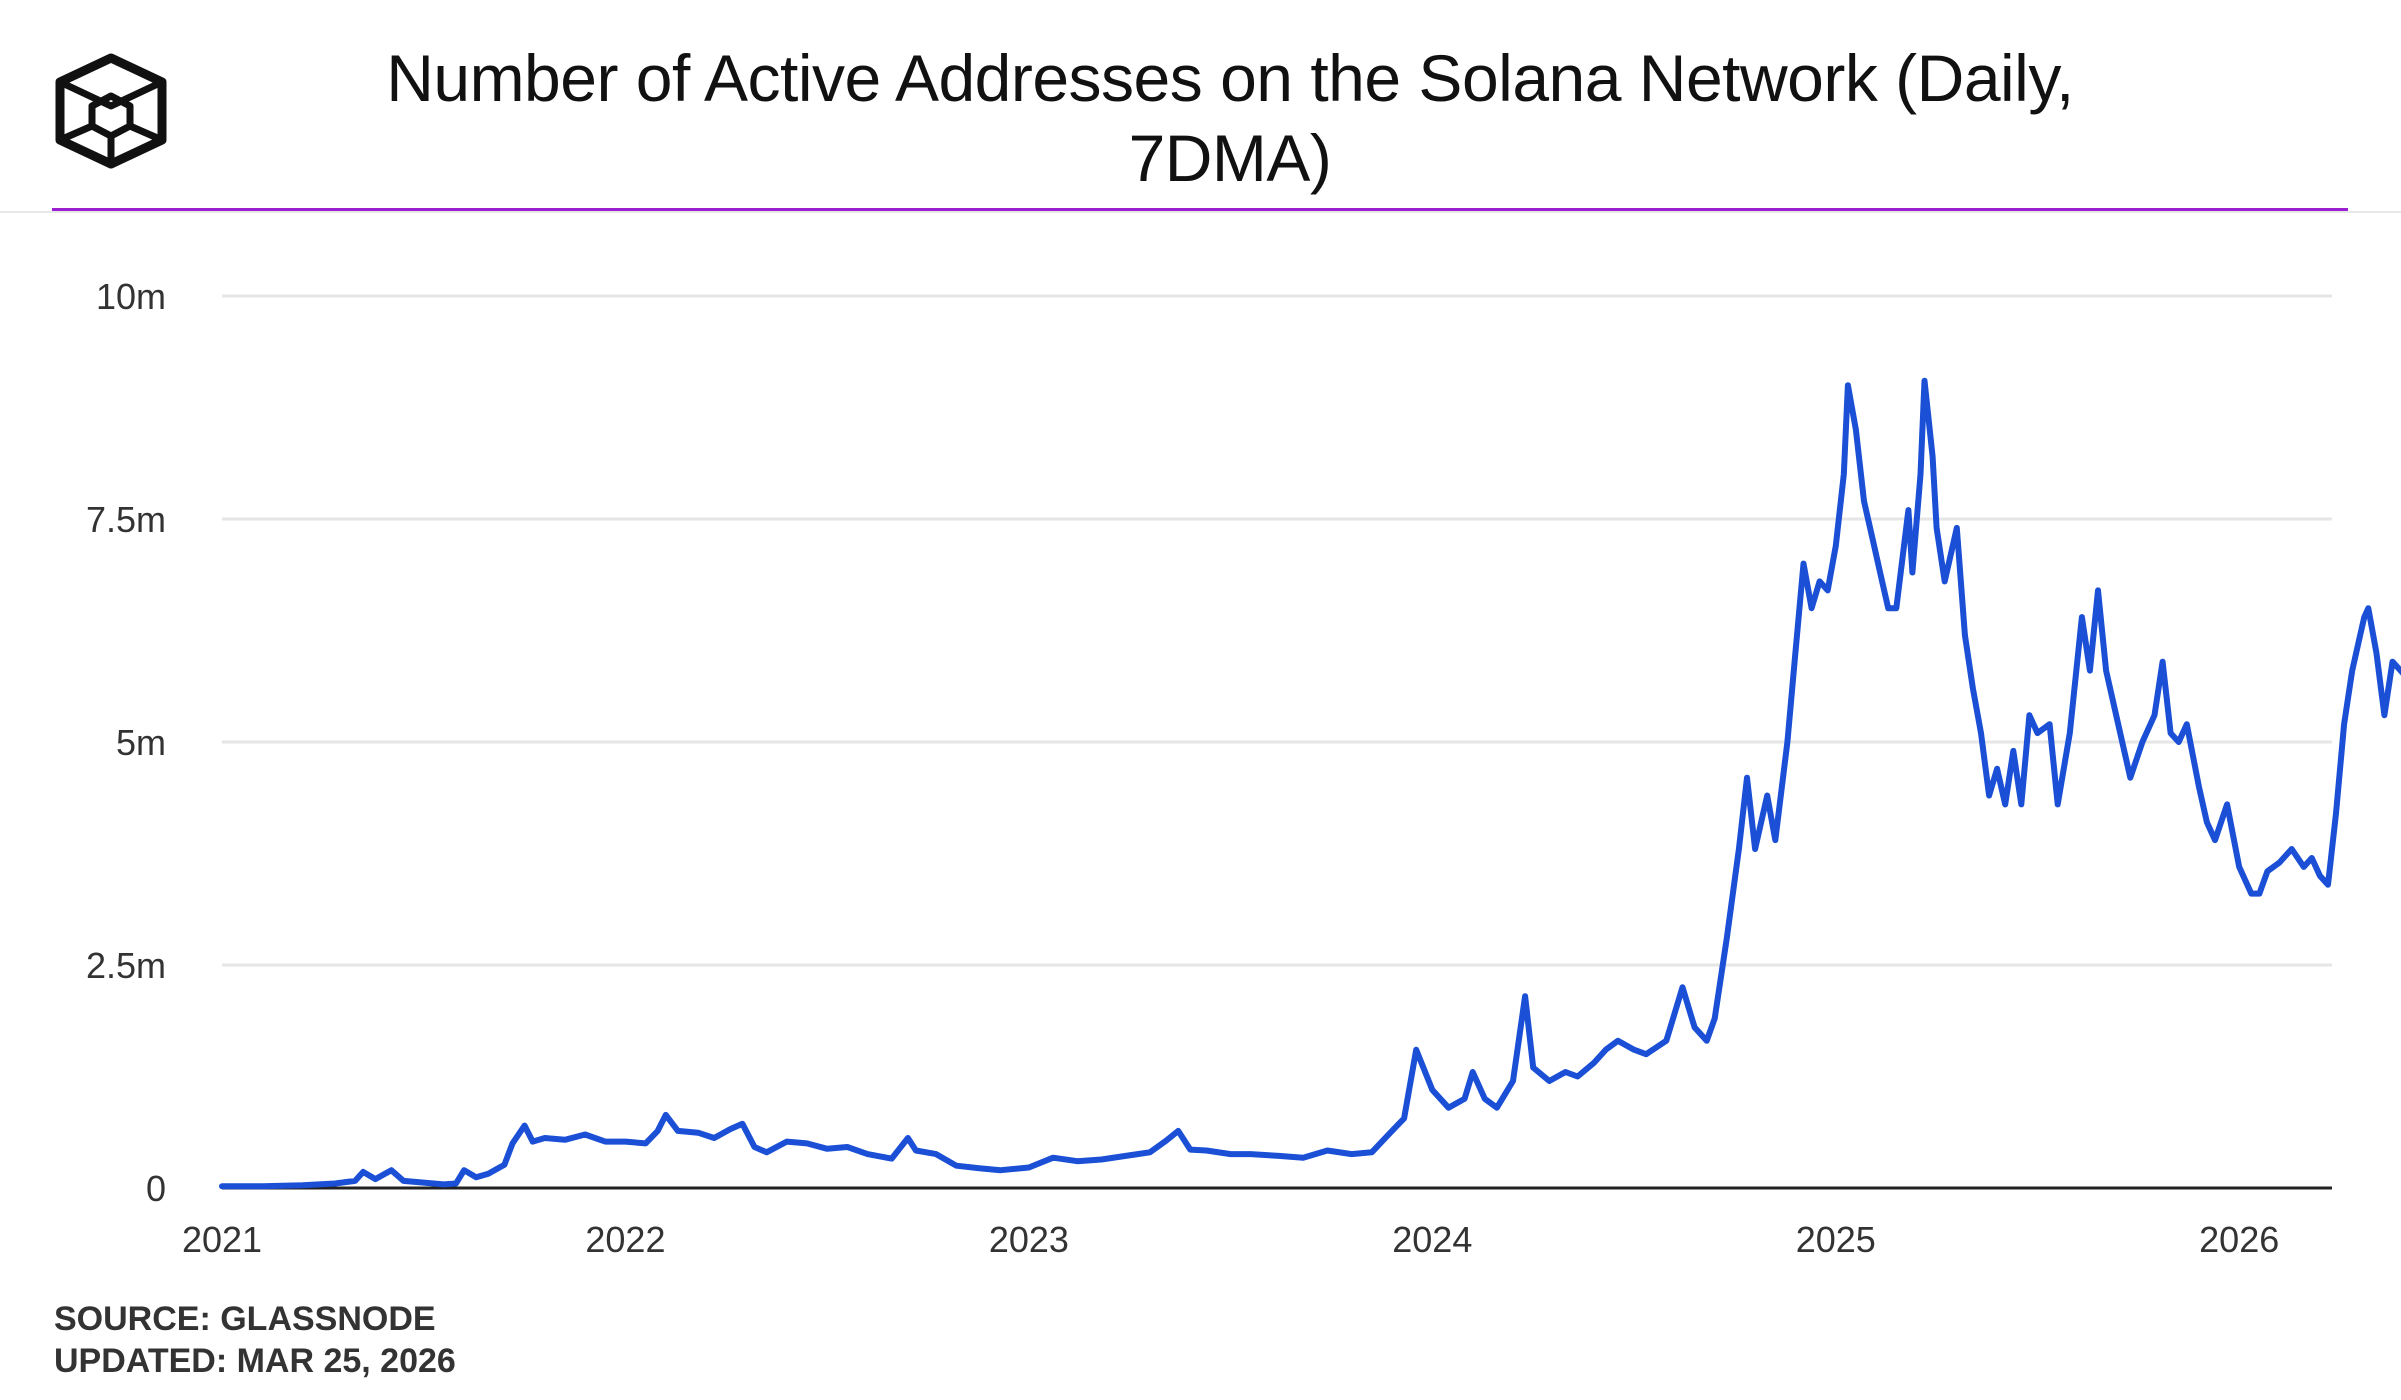  Describe the element at coordinates (2239, 1239) in the screenshot. I see `x-tick-label: 2026` at that location.